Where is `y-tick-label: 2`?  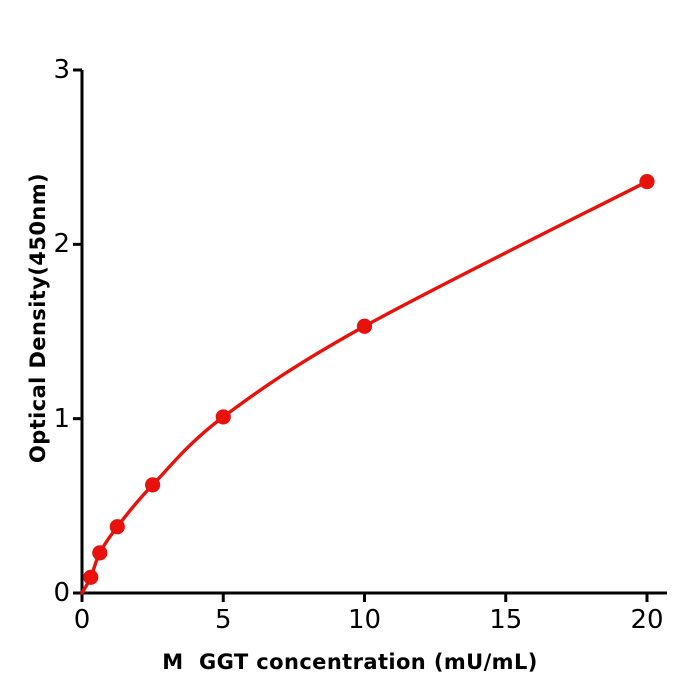
y-tick-label: 2 is located at coordinates (61, 244).